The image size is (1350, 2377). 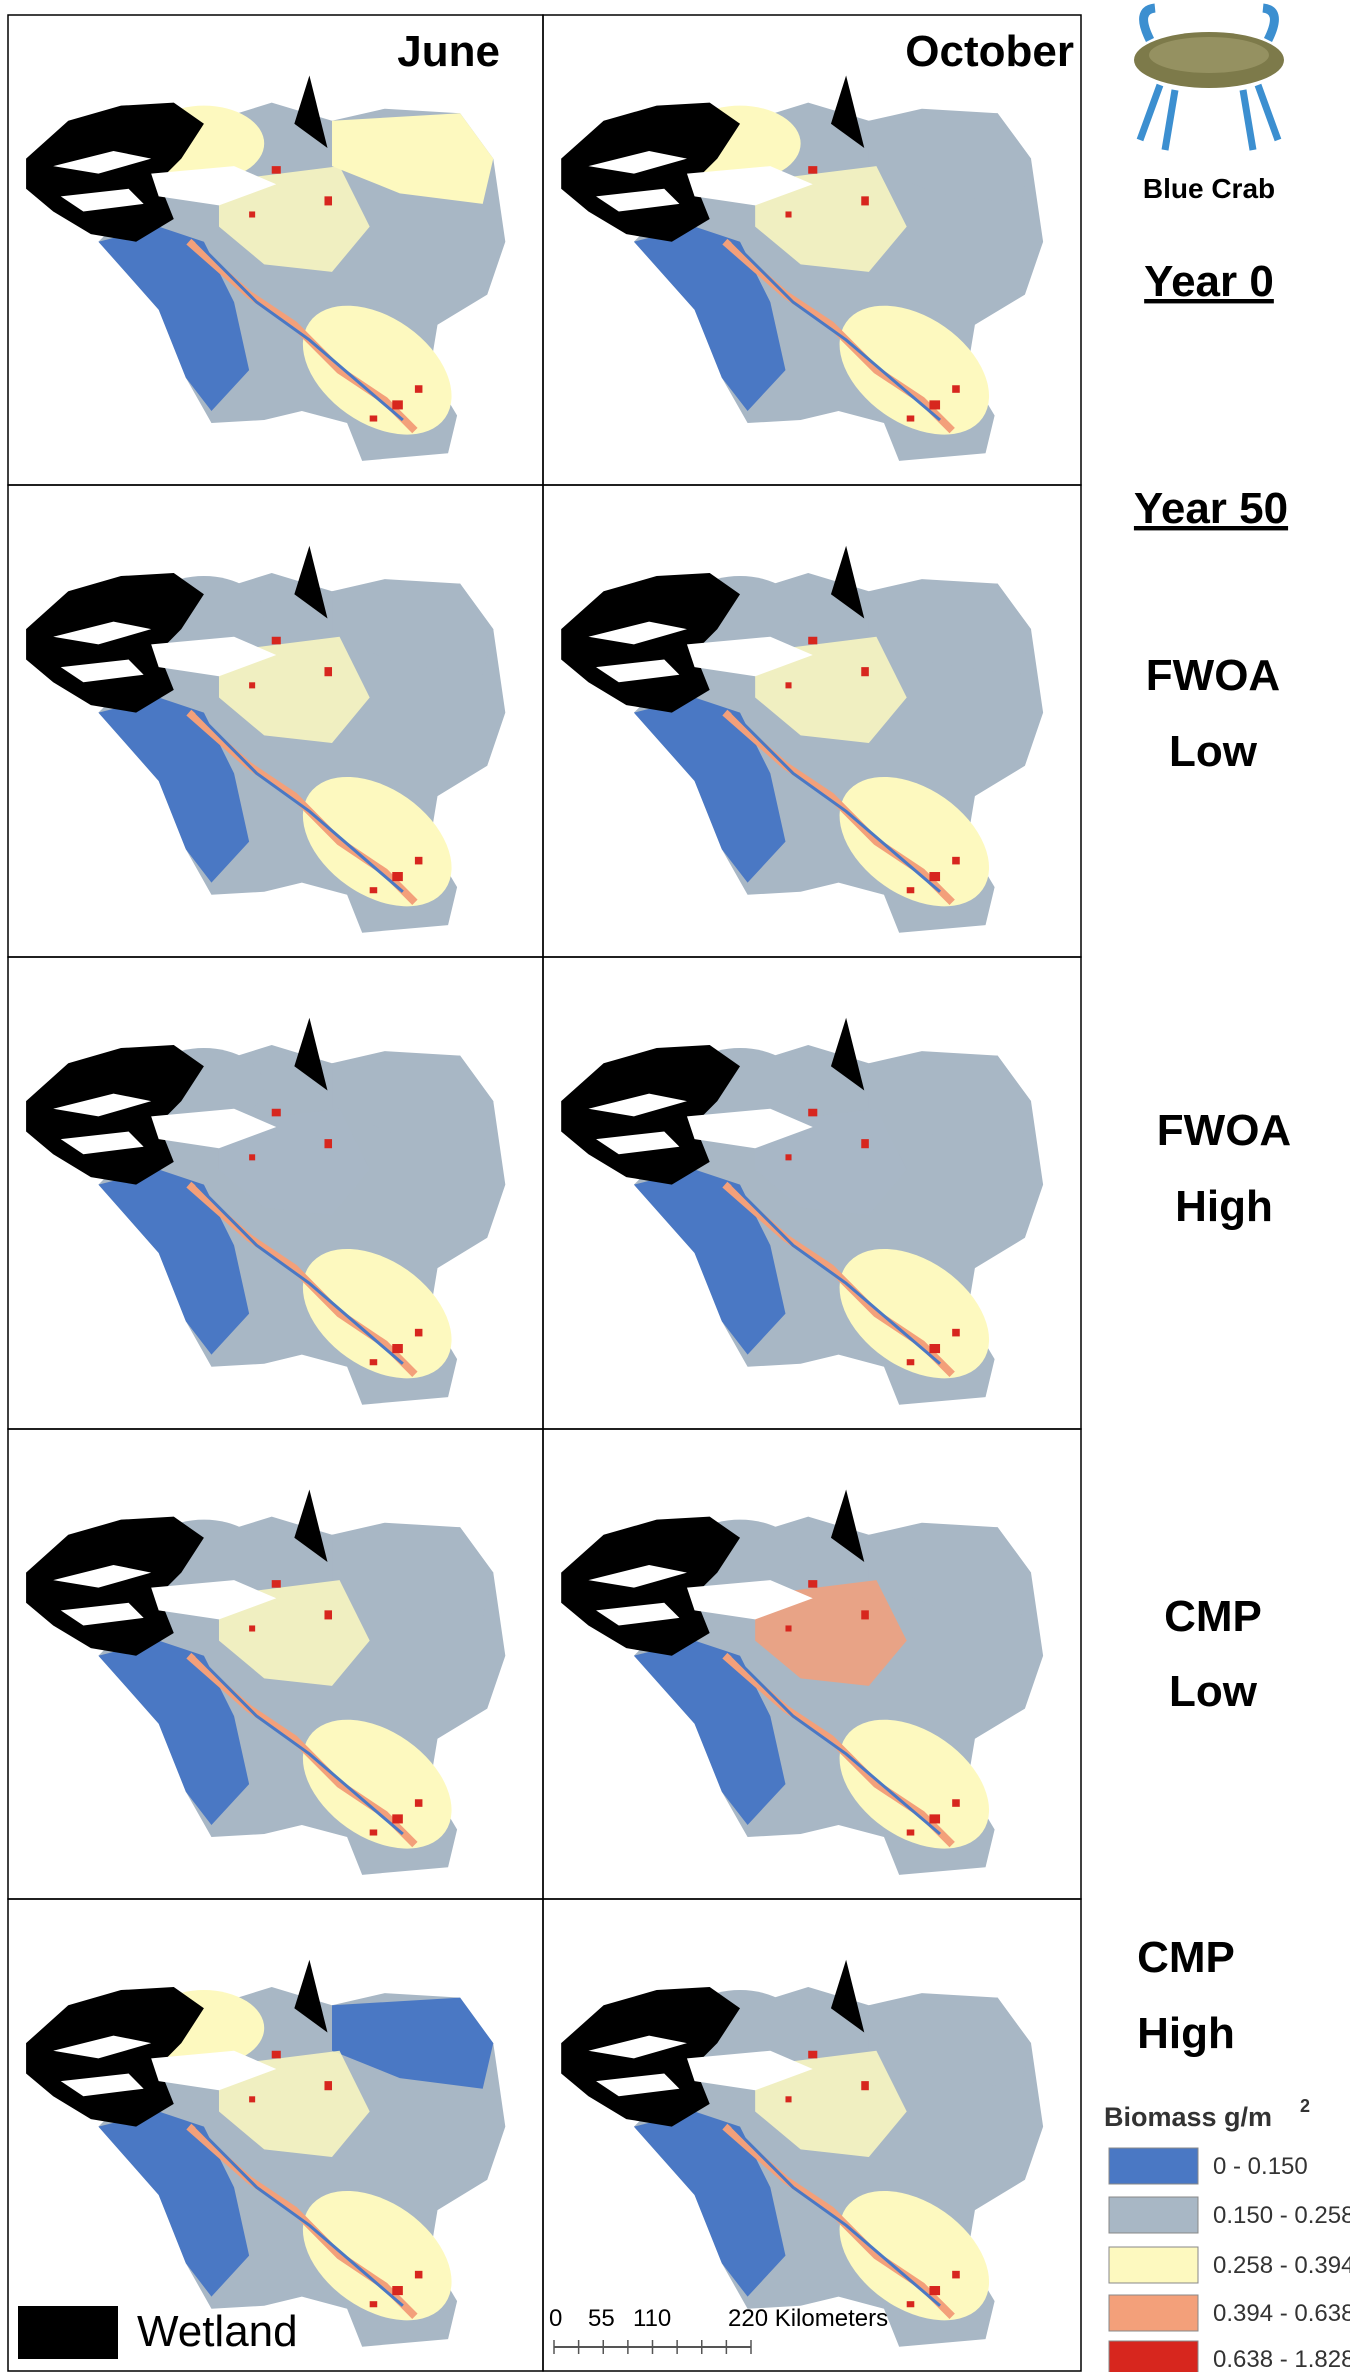 What do you see at coordinates (652, 2318) in the screenshot?
I see `scale-label: 110` at bounding box center [652, 2318].